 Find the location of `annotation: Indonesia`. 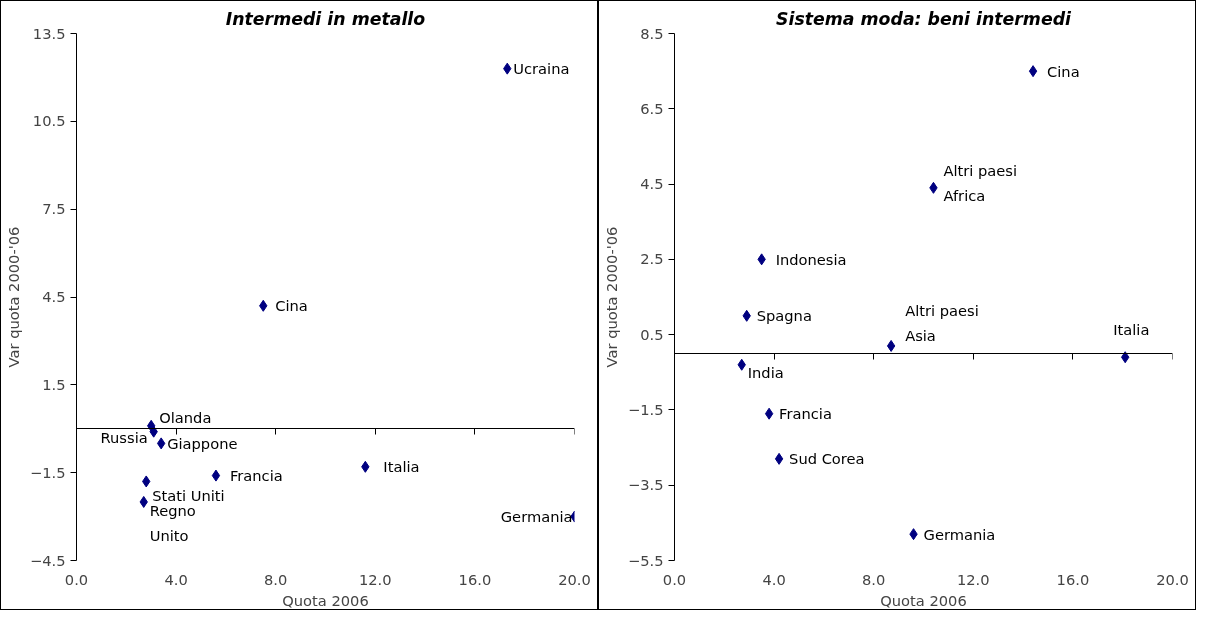

annotation: Indonesia is located at coordinates (811, 259).